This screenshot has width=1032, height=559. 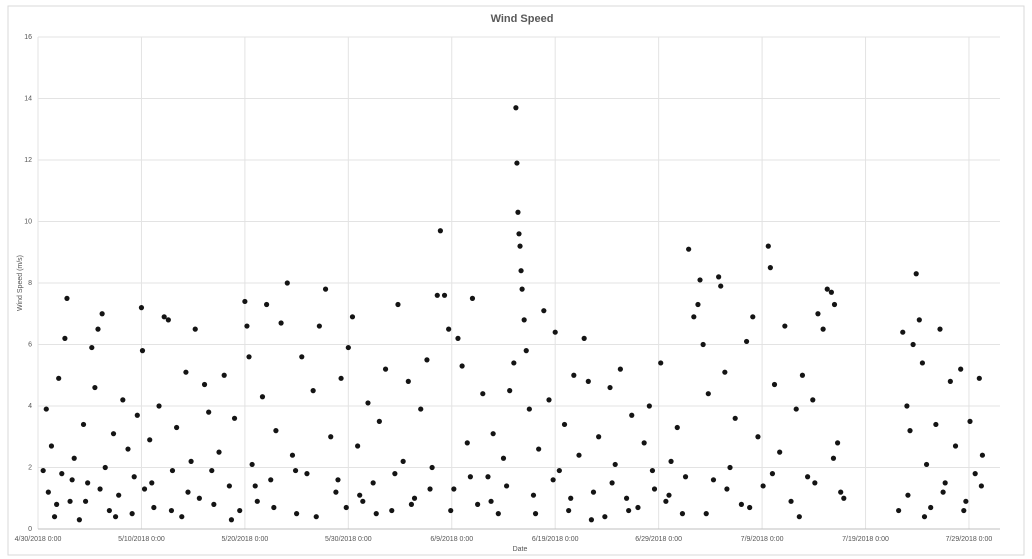 I want to click on y-tick-label: 12, so click(x=28, y=160).